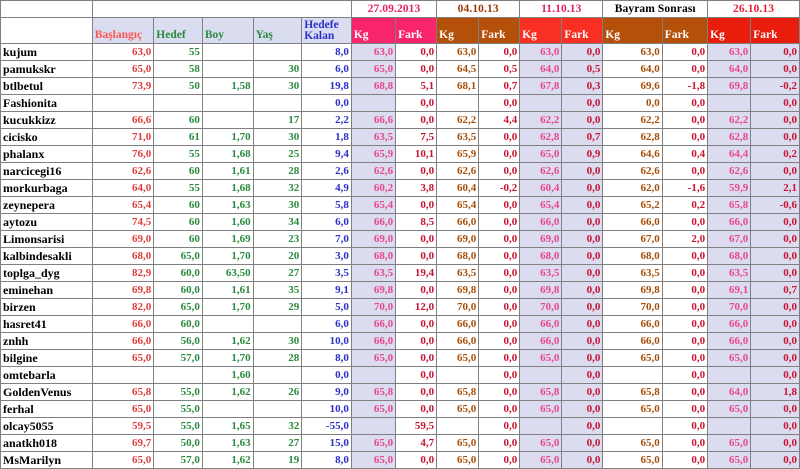 The width and height of the screenshot is (800, 469). Describe the element at coordinates (227, 171) in the screenshot. I see `cell-boy: 1,61` at that location.